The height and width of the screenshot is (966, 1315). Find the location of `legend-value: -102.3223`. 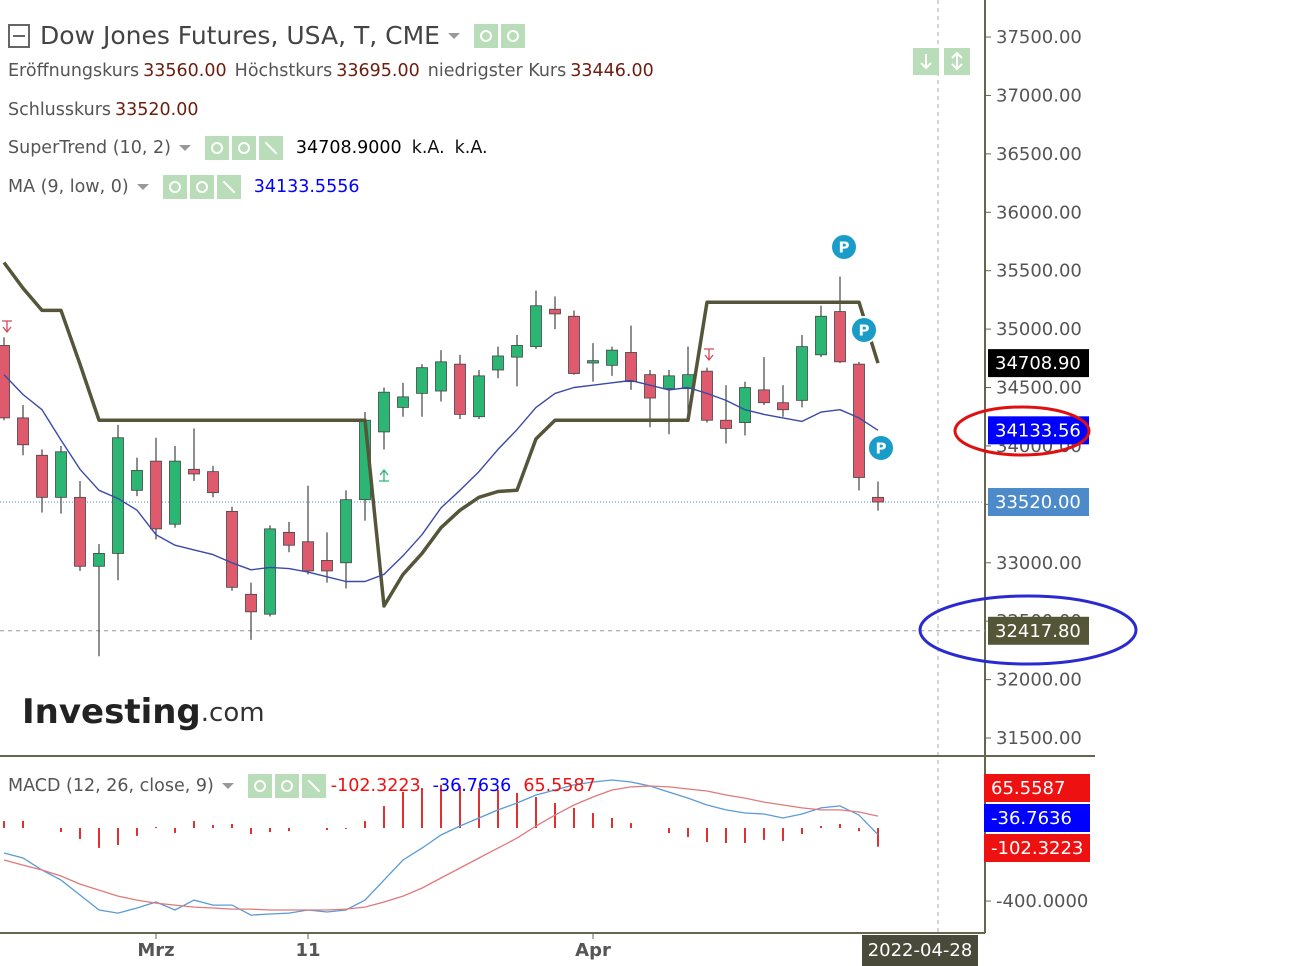

legend-value: -102.3223 is located at coordinates (375, 786).